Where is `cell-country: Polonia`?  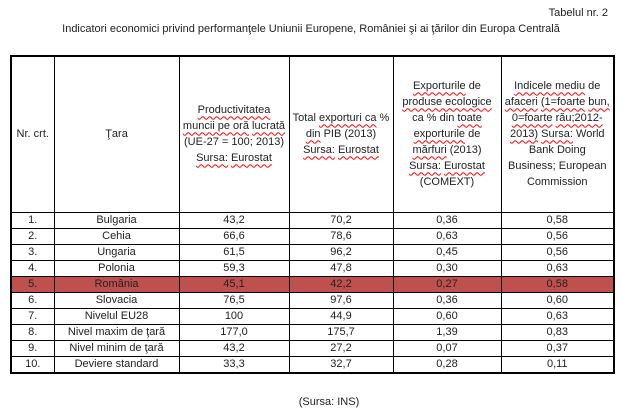 cell-country: Polonia is located at coordinates (116, 268).